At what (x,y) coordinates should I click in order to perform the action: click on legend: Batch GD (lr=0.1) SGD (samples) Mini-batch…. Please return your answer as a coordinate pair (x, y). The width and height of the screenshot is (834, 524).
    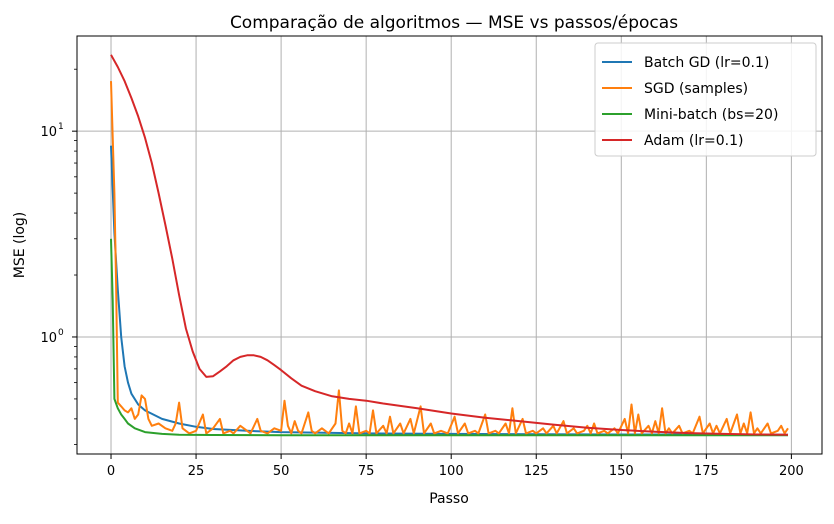
    Looking at the image, I should click on (705, 99).